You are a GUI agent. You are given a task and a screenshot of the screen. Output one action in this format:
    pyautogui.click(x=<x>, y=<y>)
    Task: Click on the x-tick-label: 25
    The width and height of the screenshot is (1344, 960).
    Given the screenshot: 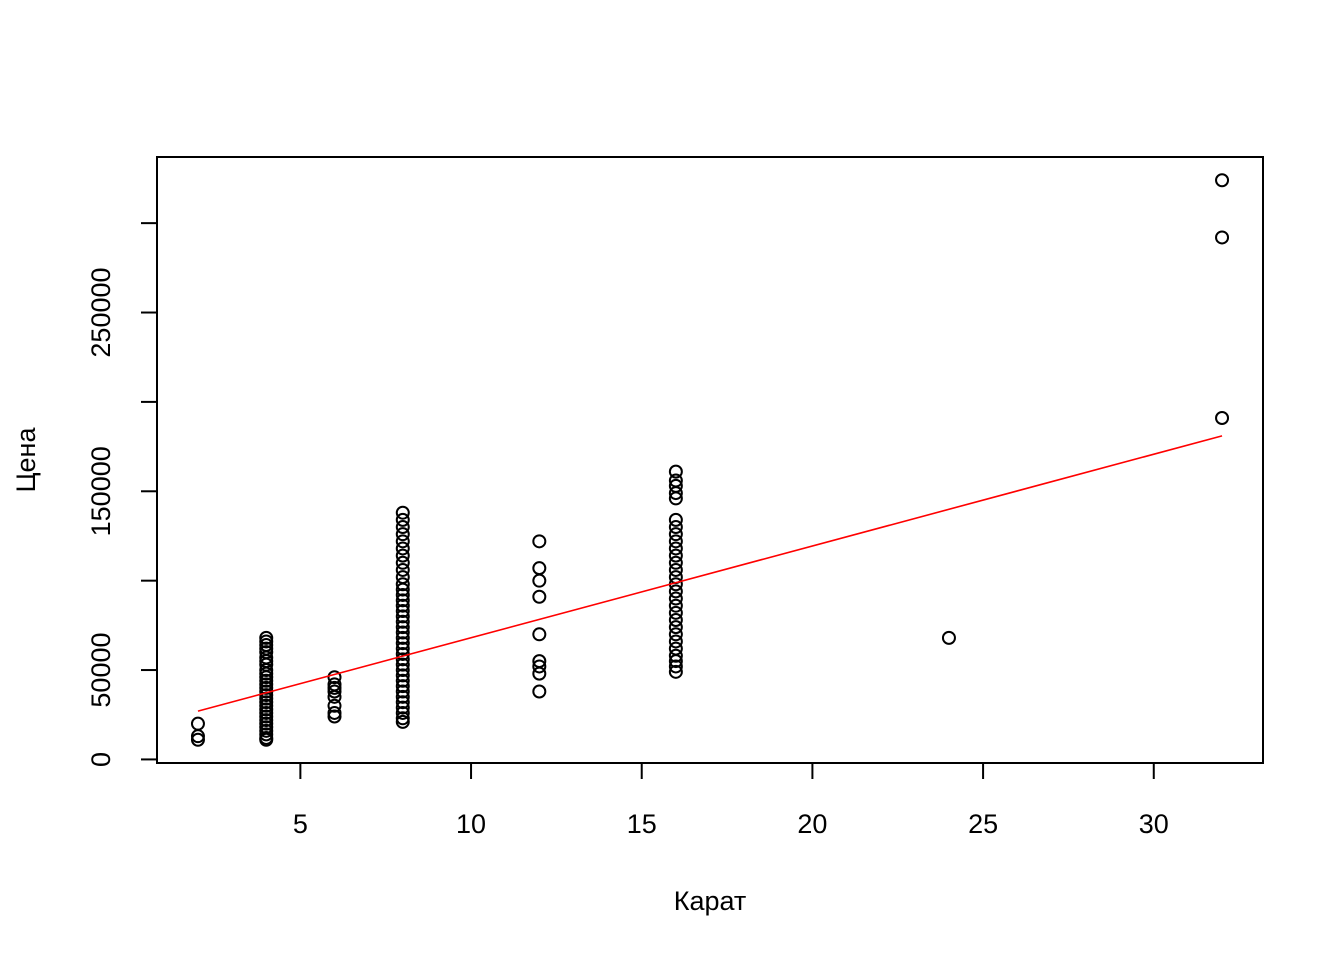 What is the action you would take?
    pyautogui.click(x=983, y=824)
    